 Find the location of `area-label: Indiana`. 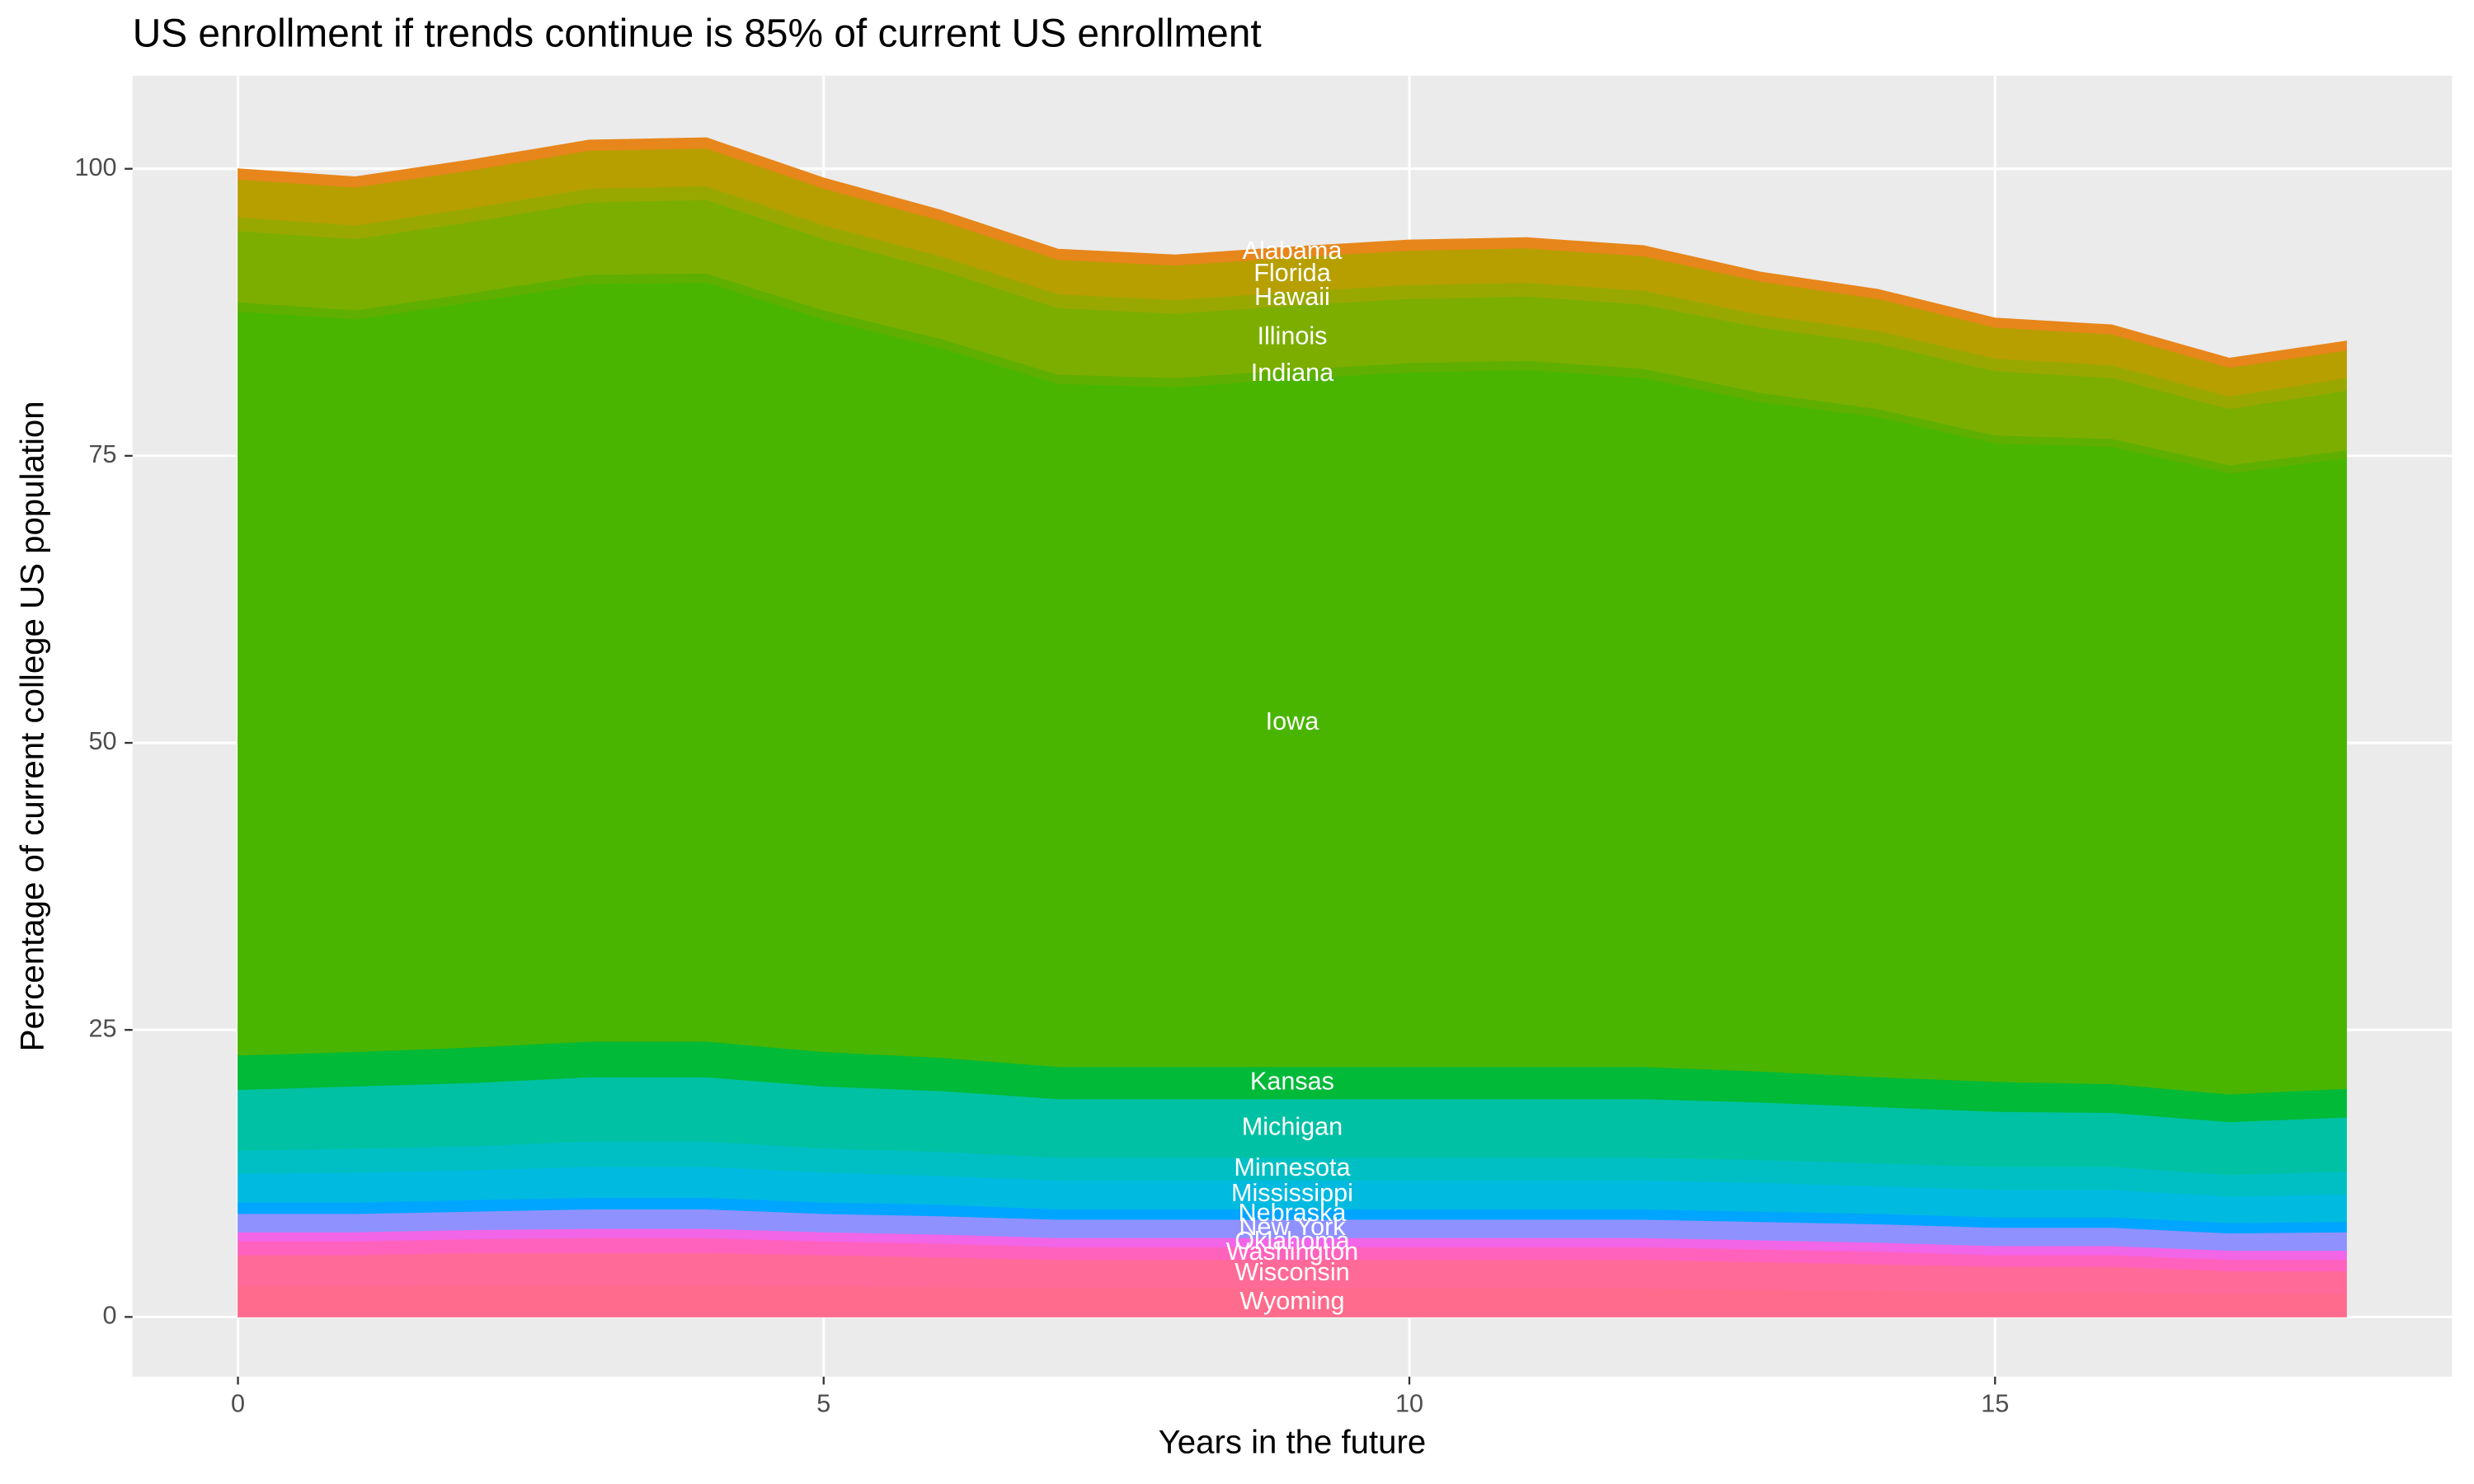

area-label: Indiana is located at coordinates (1292, 373).